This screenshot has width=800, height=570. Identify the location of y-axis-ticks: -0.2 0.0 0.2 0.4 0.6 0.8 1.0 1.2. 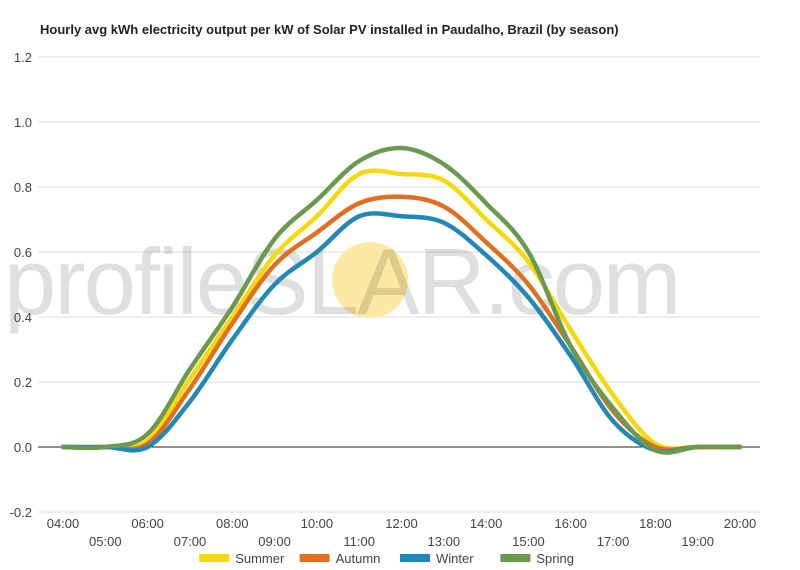
(21, 285).